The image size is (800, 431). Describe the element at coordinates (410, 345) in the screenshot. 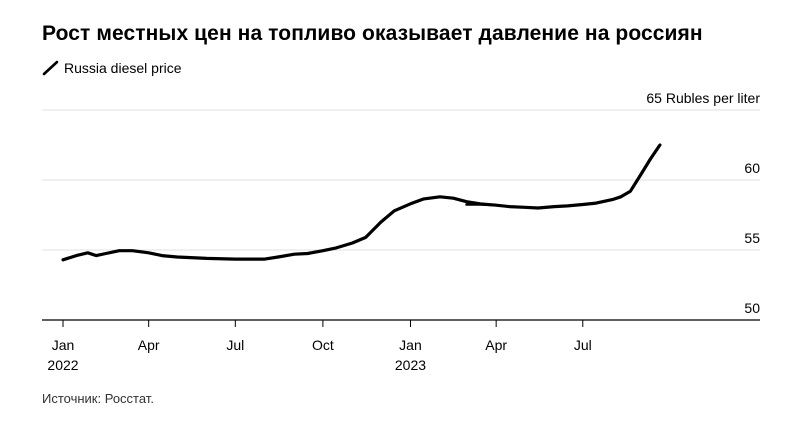

I see `x-tick-label-4: Jan` at that location.